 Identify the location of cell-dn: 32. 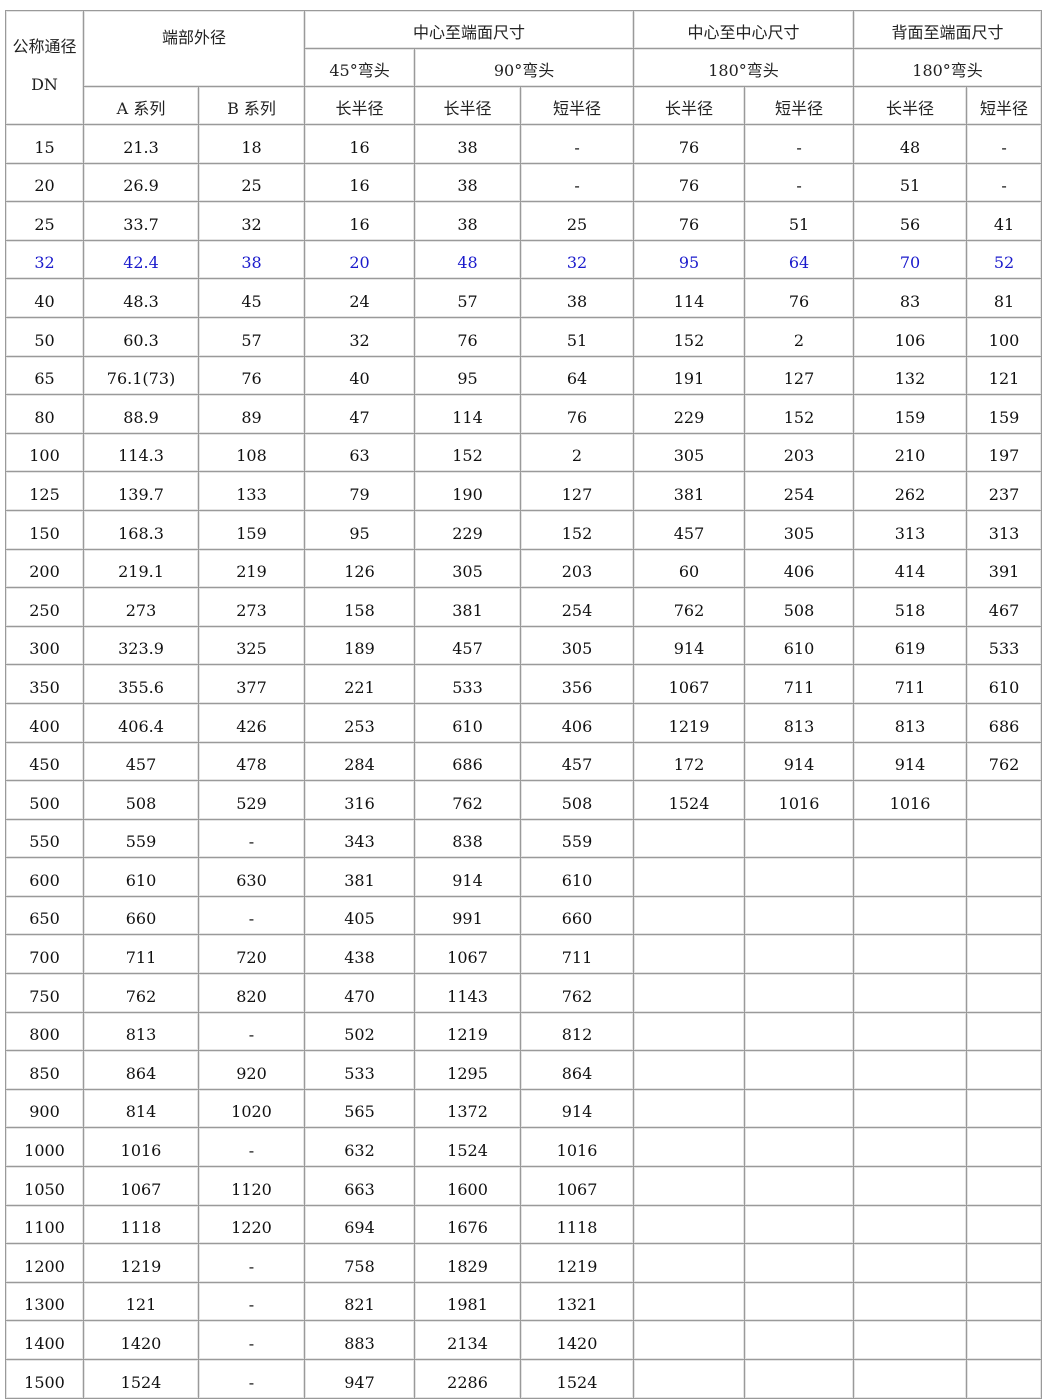
(44, 259).